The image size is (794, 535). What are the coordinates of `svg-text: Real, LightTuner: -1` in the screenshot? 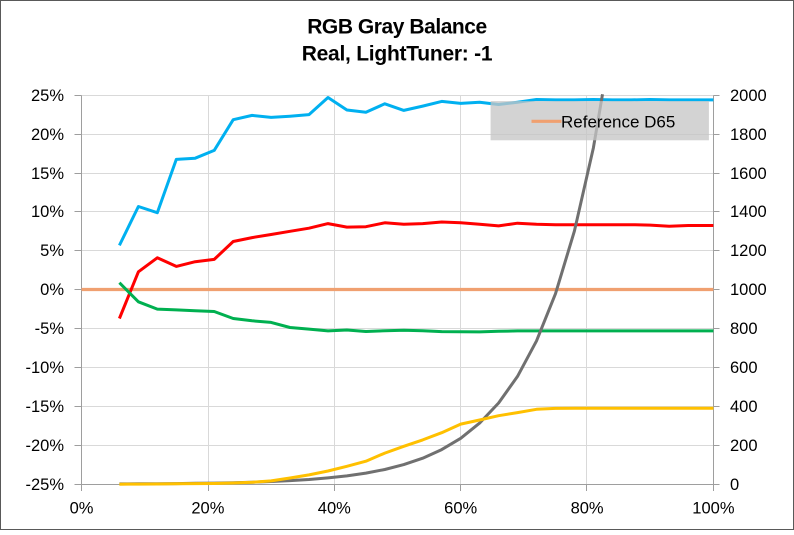 It's located at (397, 54).